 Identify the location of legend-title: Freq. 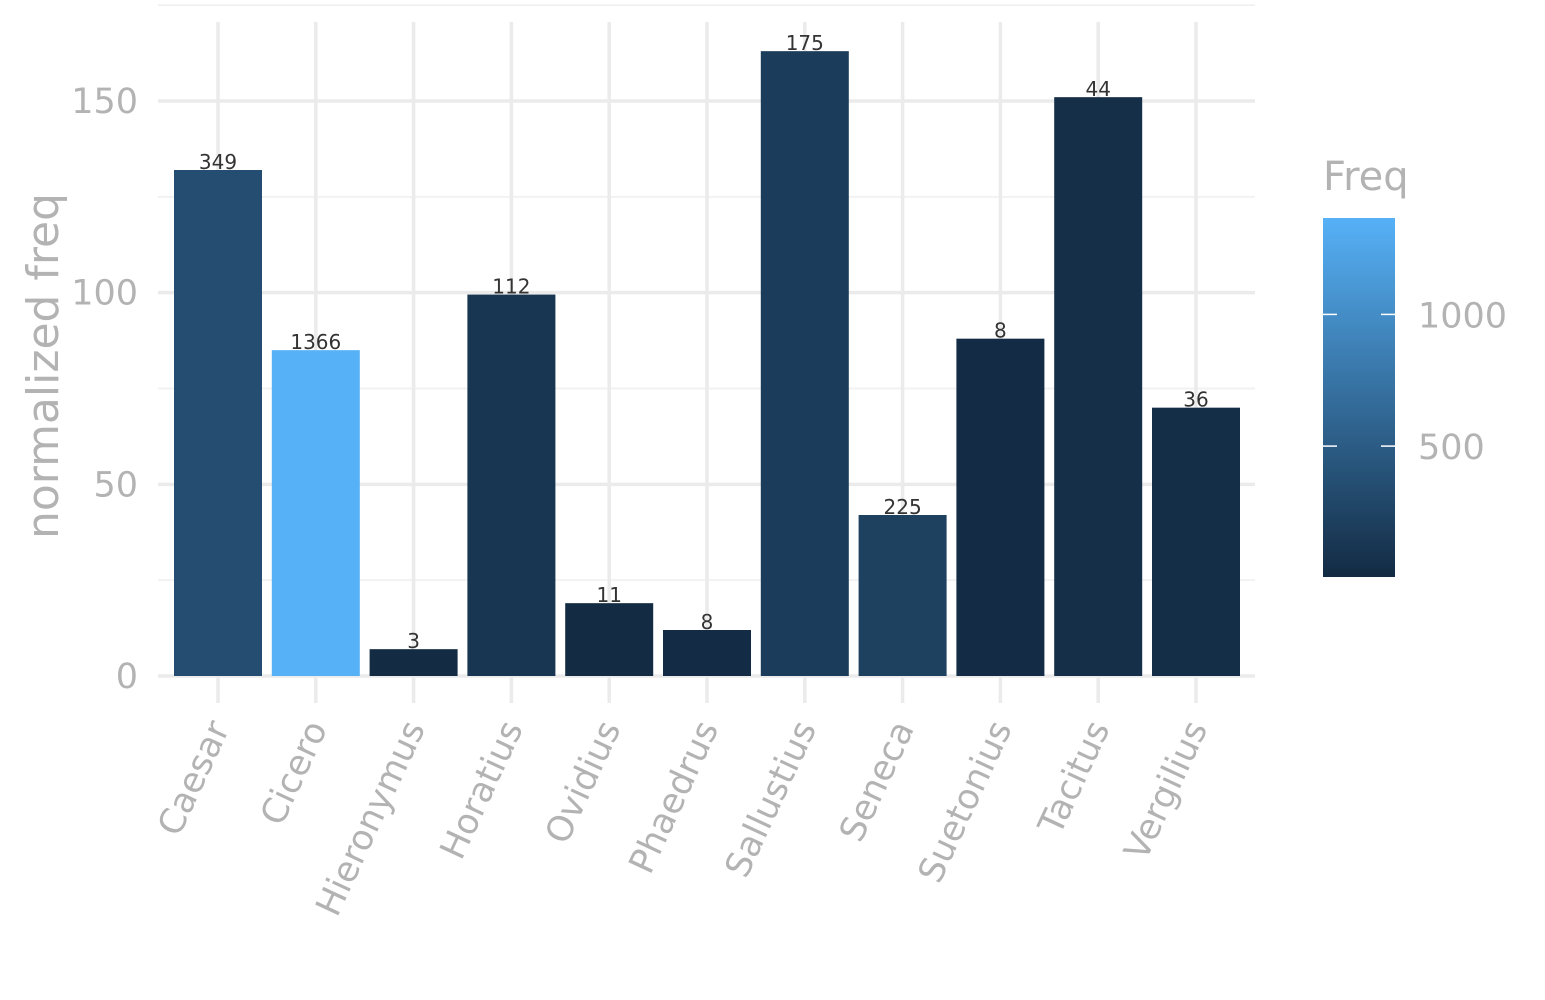
(1366, 177).